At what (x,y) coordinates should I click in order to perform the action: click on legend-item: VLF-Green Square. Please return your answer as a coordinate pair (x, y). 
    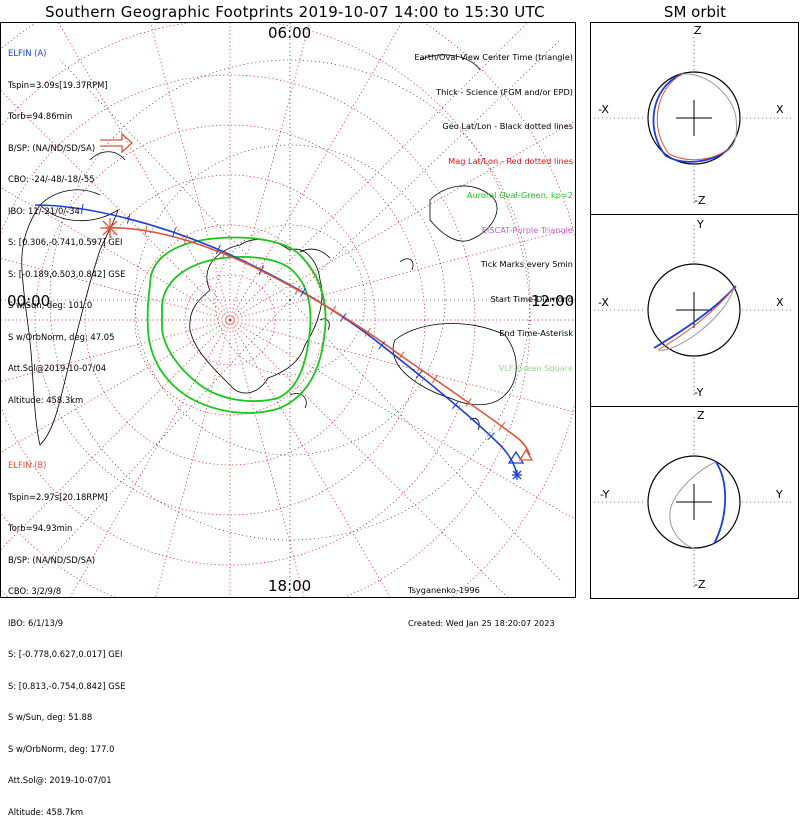
    Looking at the image, I should click on (535, 367).